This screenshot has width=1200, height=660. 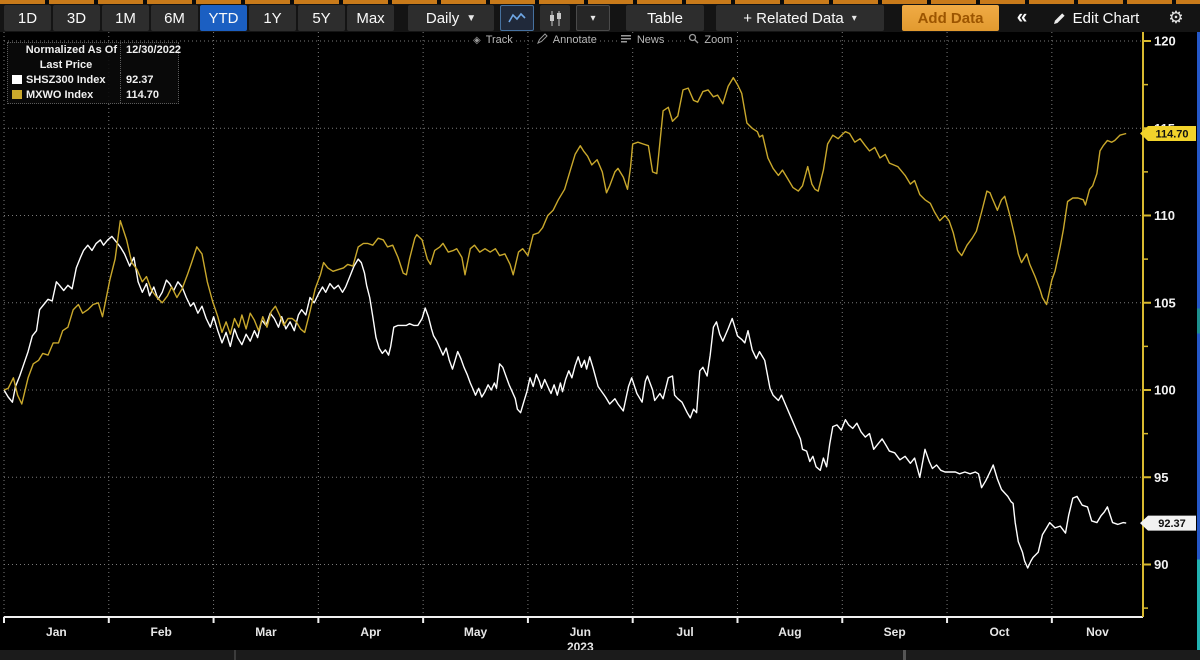 I want to click on legend-normalized-label: Normalized As Of, so click(x=71, y=50).